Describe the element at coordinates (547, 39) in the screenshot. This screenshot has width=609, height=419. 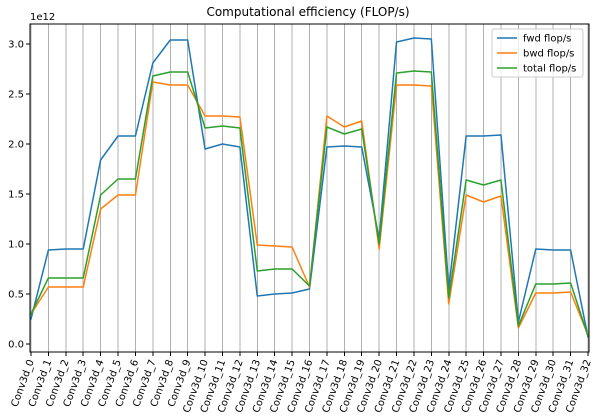
I see `legend-label: fwd flop/s` at that location.